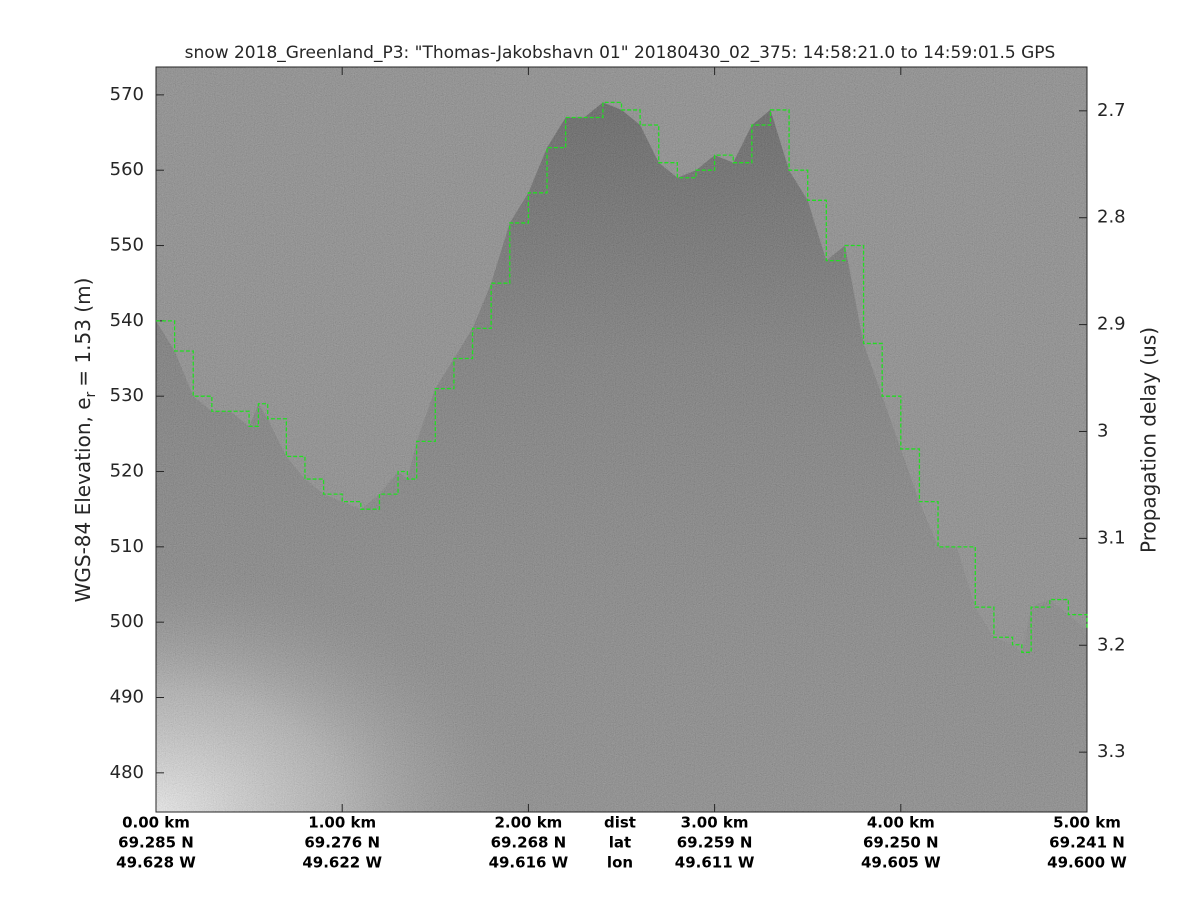 The image size is (1200, 900). Describe the element at coordinates (1111, 644) in the screenshot. I see `y2-tick-label: 3.2` at that location.